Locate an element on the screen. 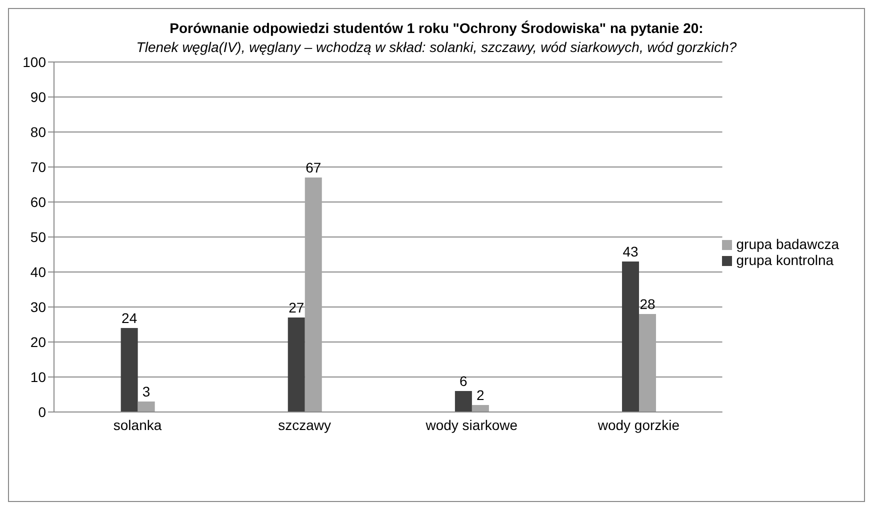 The width and height of the screenshot is (875, 512). x-tick-label: szczawy is located at coordinates (305, 424).